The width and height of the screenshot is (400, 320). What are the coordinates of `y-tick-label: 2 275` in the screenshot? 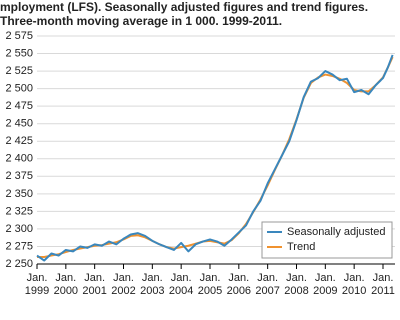 It's located at (19, 246).